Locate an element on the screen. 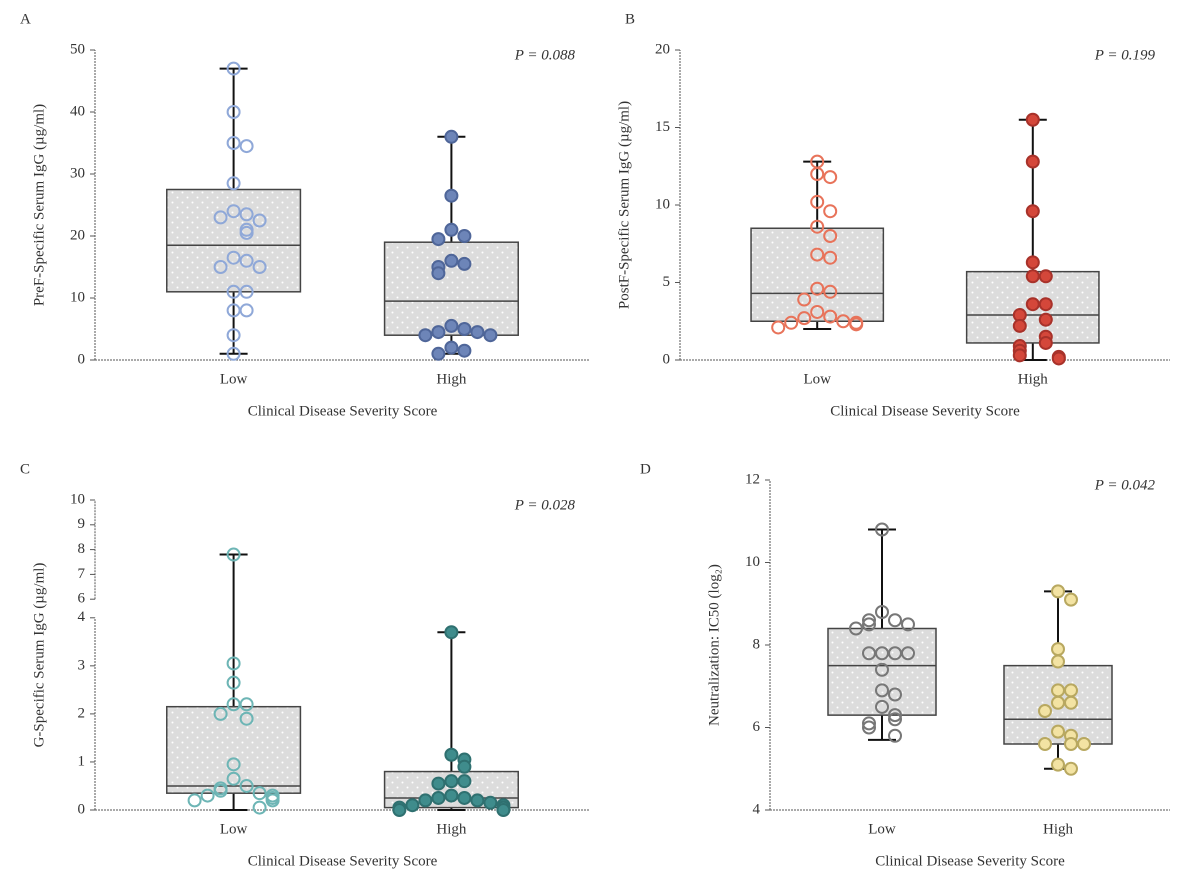  x-axis-title: Clinical Disease Severity Score is located at coordinates (970, 861).